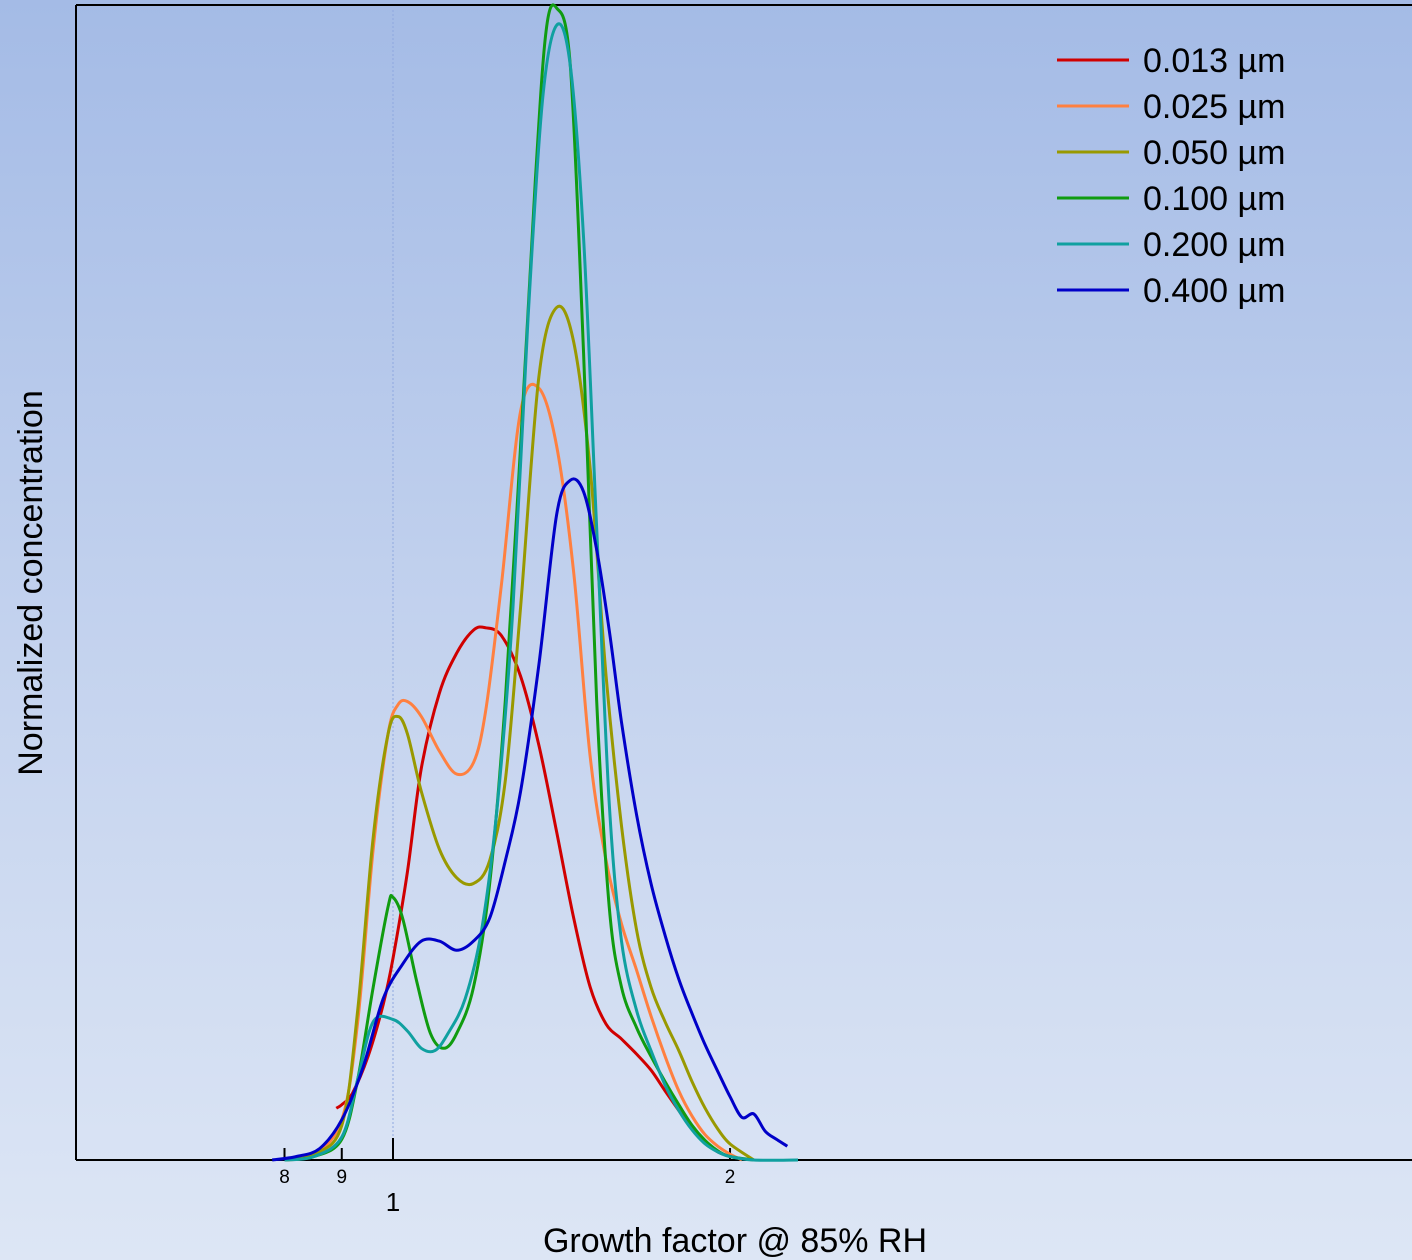 This screenshot has height=1260, width=1412. What do you see at coordinates (31, 583) in the screenshot?
I see `y-axis-title: Normalized concentration` at bounding box center [31, 583].